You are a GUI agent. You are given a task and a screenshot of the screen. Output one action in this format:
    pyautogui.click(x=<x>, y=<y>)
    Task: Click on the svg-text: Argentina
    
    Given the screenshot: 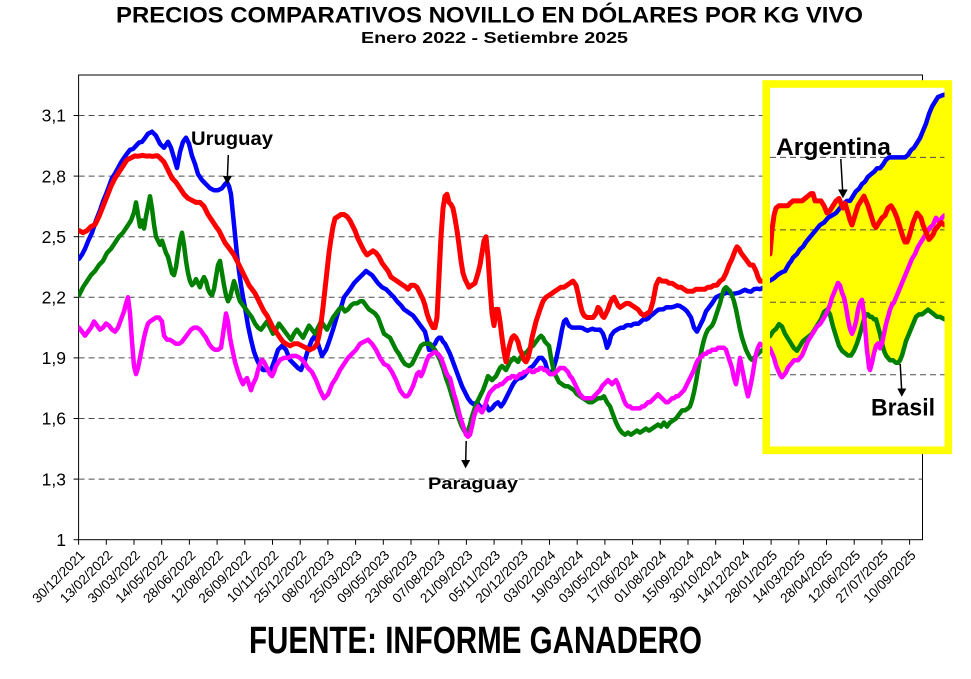 What is the action you would take?
    pyautogui.click(x=834, y=147)
    